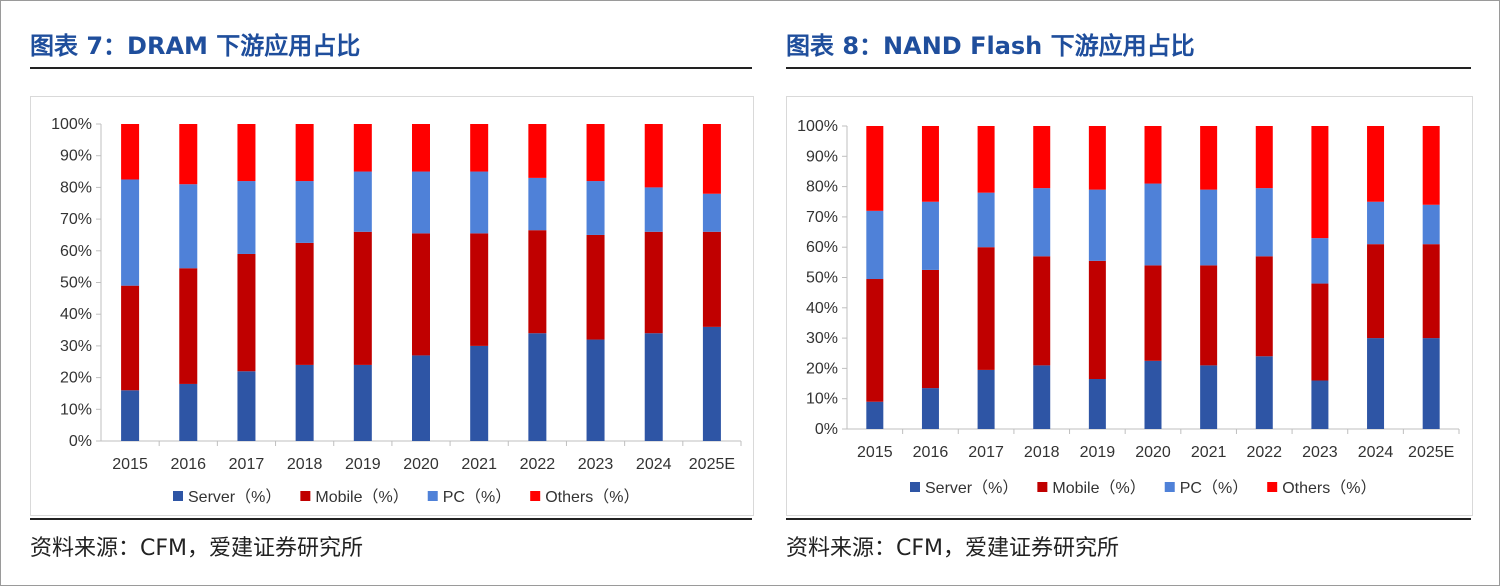  What do you see at coordinates (1264, 157) in the screenshot?
I see `bar-others-2022` at bounding box center [1264, 157].